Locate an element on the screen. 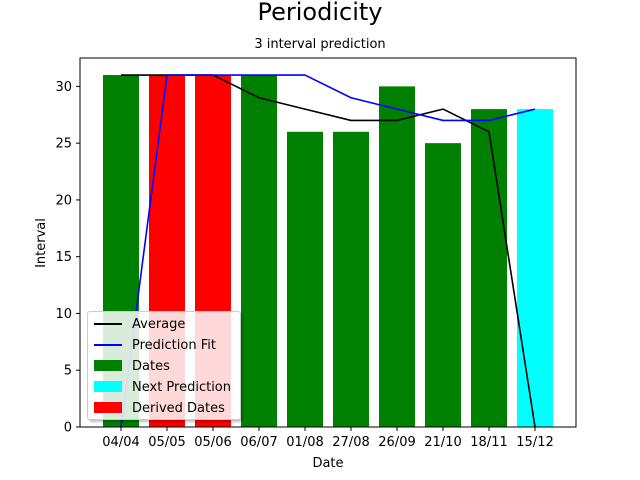  legend-label: Prediction Fit is located at coordinates (174, 345).